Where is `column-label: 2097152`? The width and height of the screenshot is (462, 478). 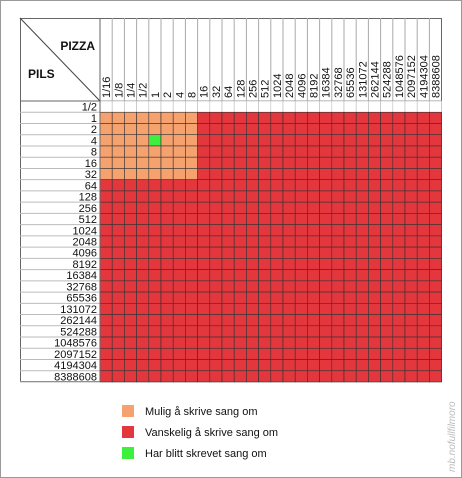 column-label: 2097152 is located at coordinates (412, 76).